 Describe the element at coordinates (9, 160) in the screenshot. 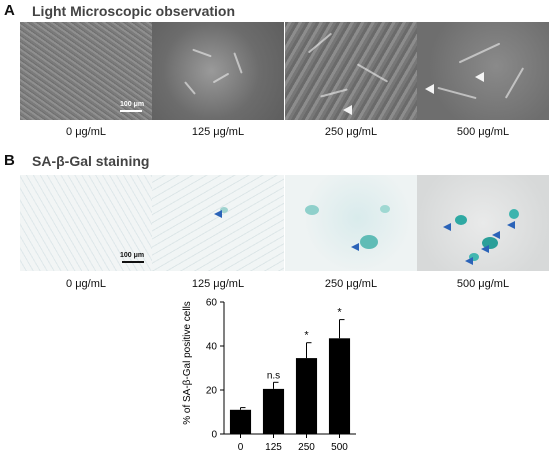

I see `panel-b-letter: B` at that location.